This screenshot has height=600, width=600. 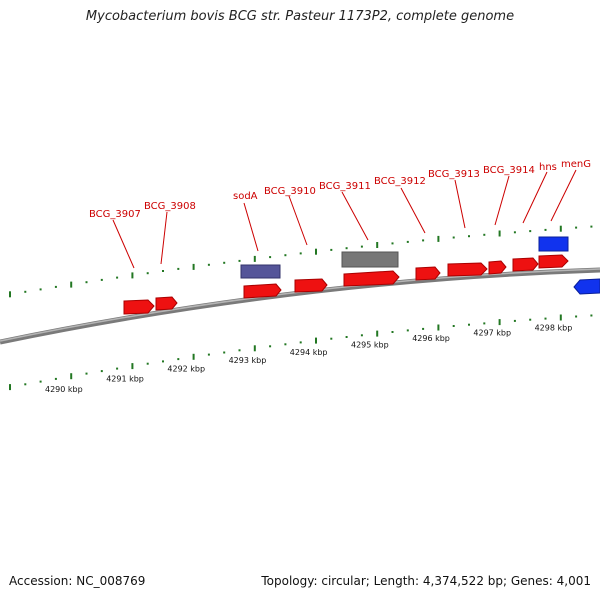 I want to click on genome-backbone, so click(x=300, y=306).